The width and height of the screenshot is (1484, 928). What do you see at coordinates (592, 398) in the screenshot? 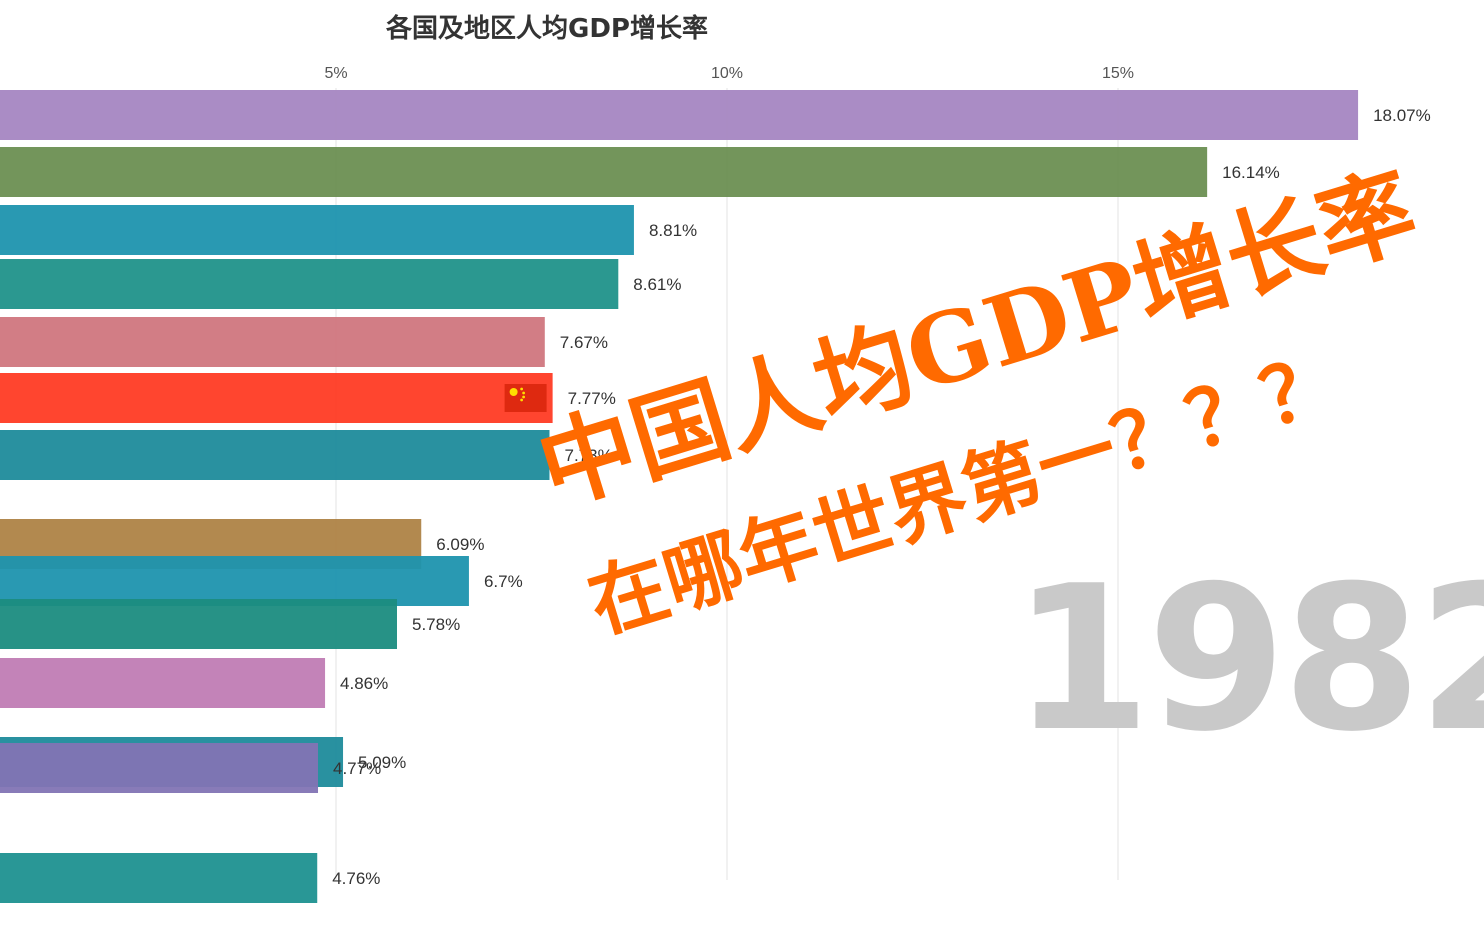
I see `bar-value-label: 7.77%` at bounding box center [592, 398].